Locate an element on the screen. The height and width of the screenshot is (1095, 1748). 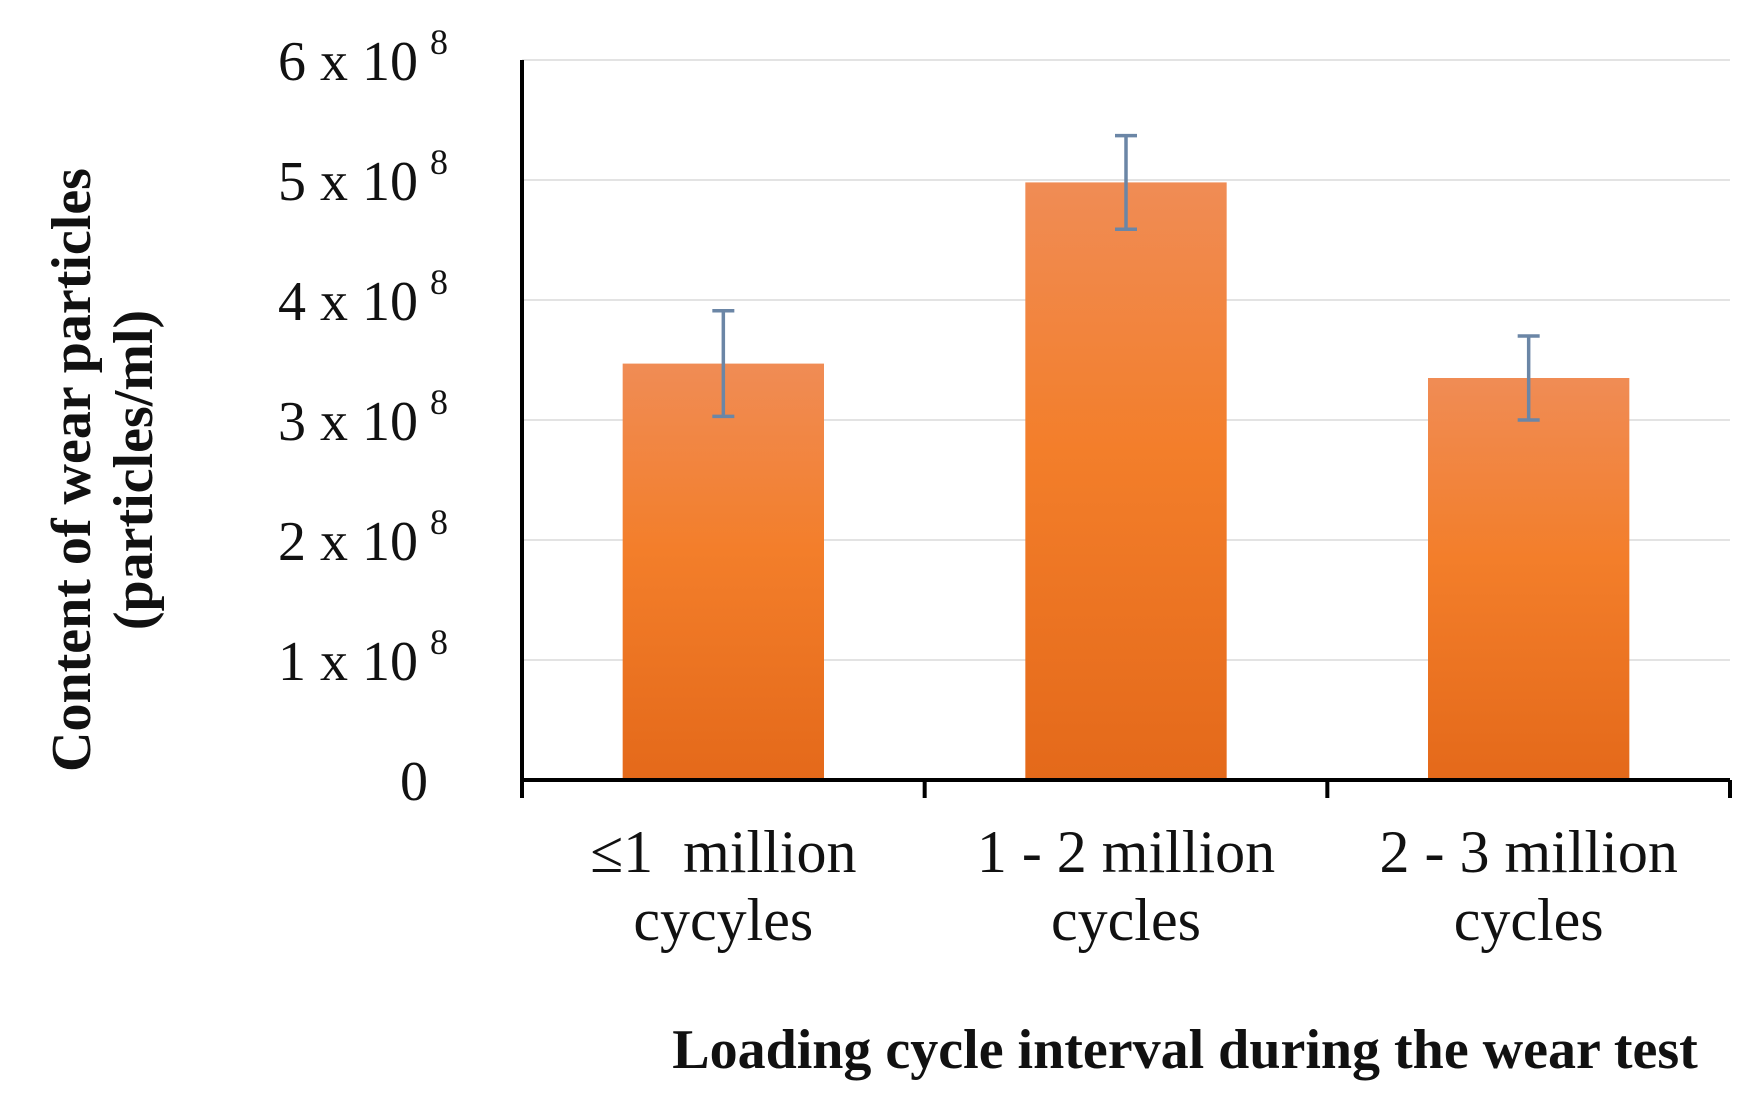
y-axis-title-line-1: Content of wear particles is located at coordinates (72, 470).